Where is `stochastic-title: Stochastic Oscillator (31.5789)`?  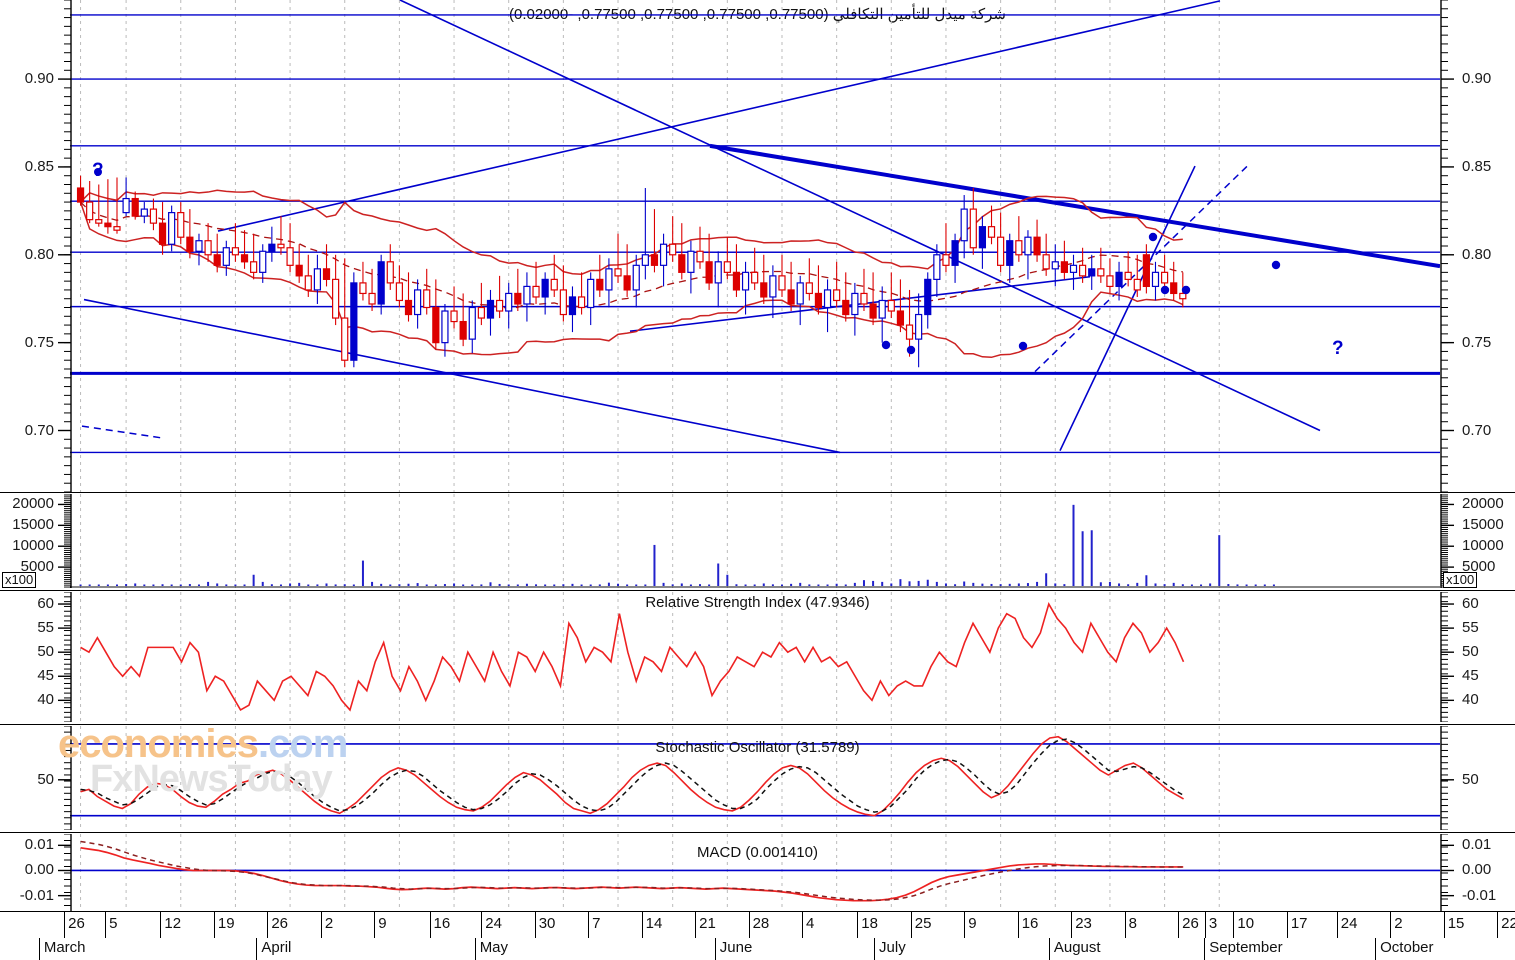 stochastic-title: Stochastic Oscillator (31.5789) is located at coordinates (757, 747).